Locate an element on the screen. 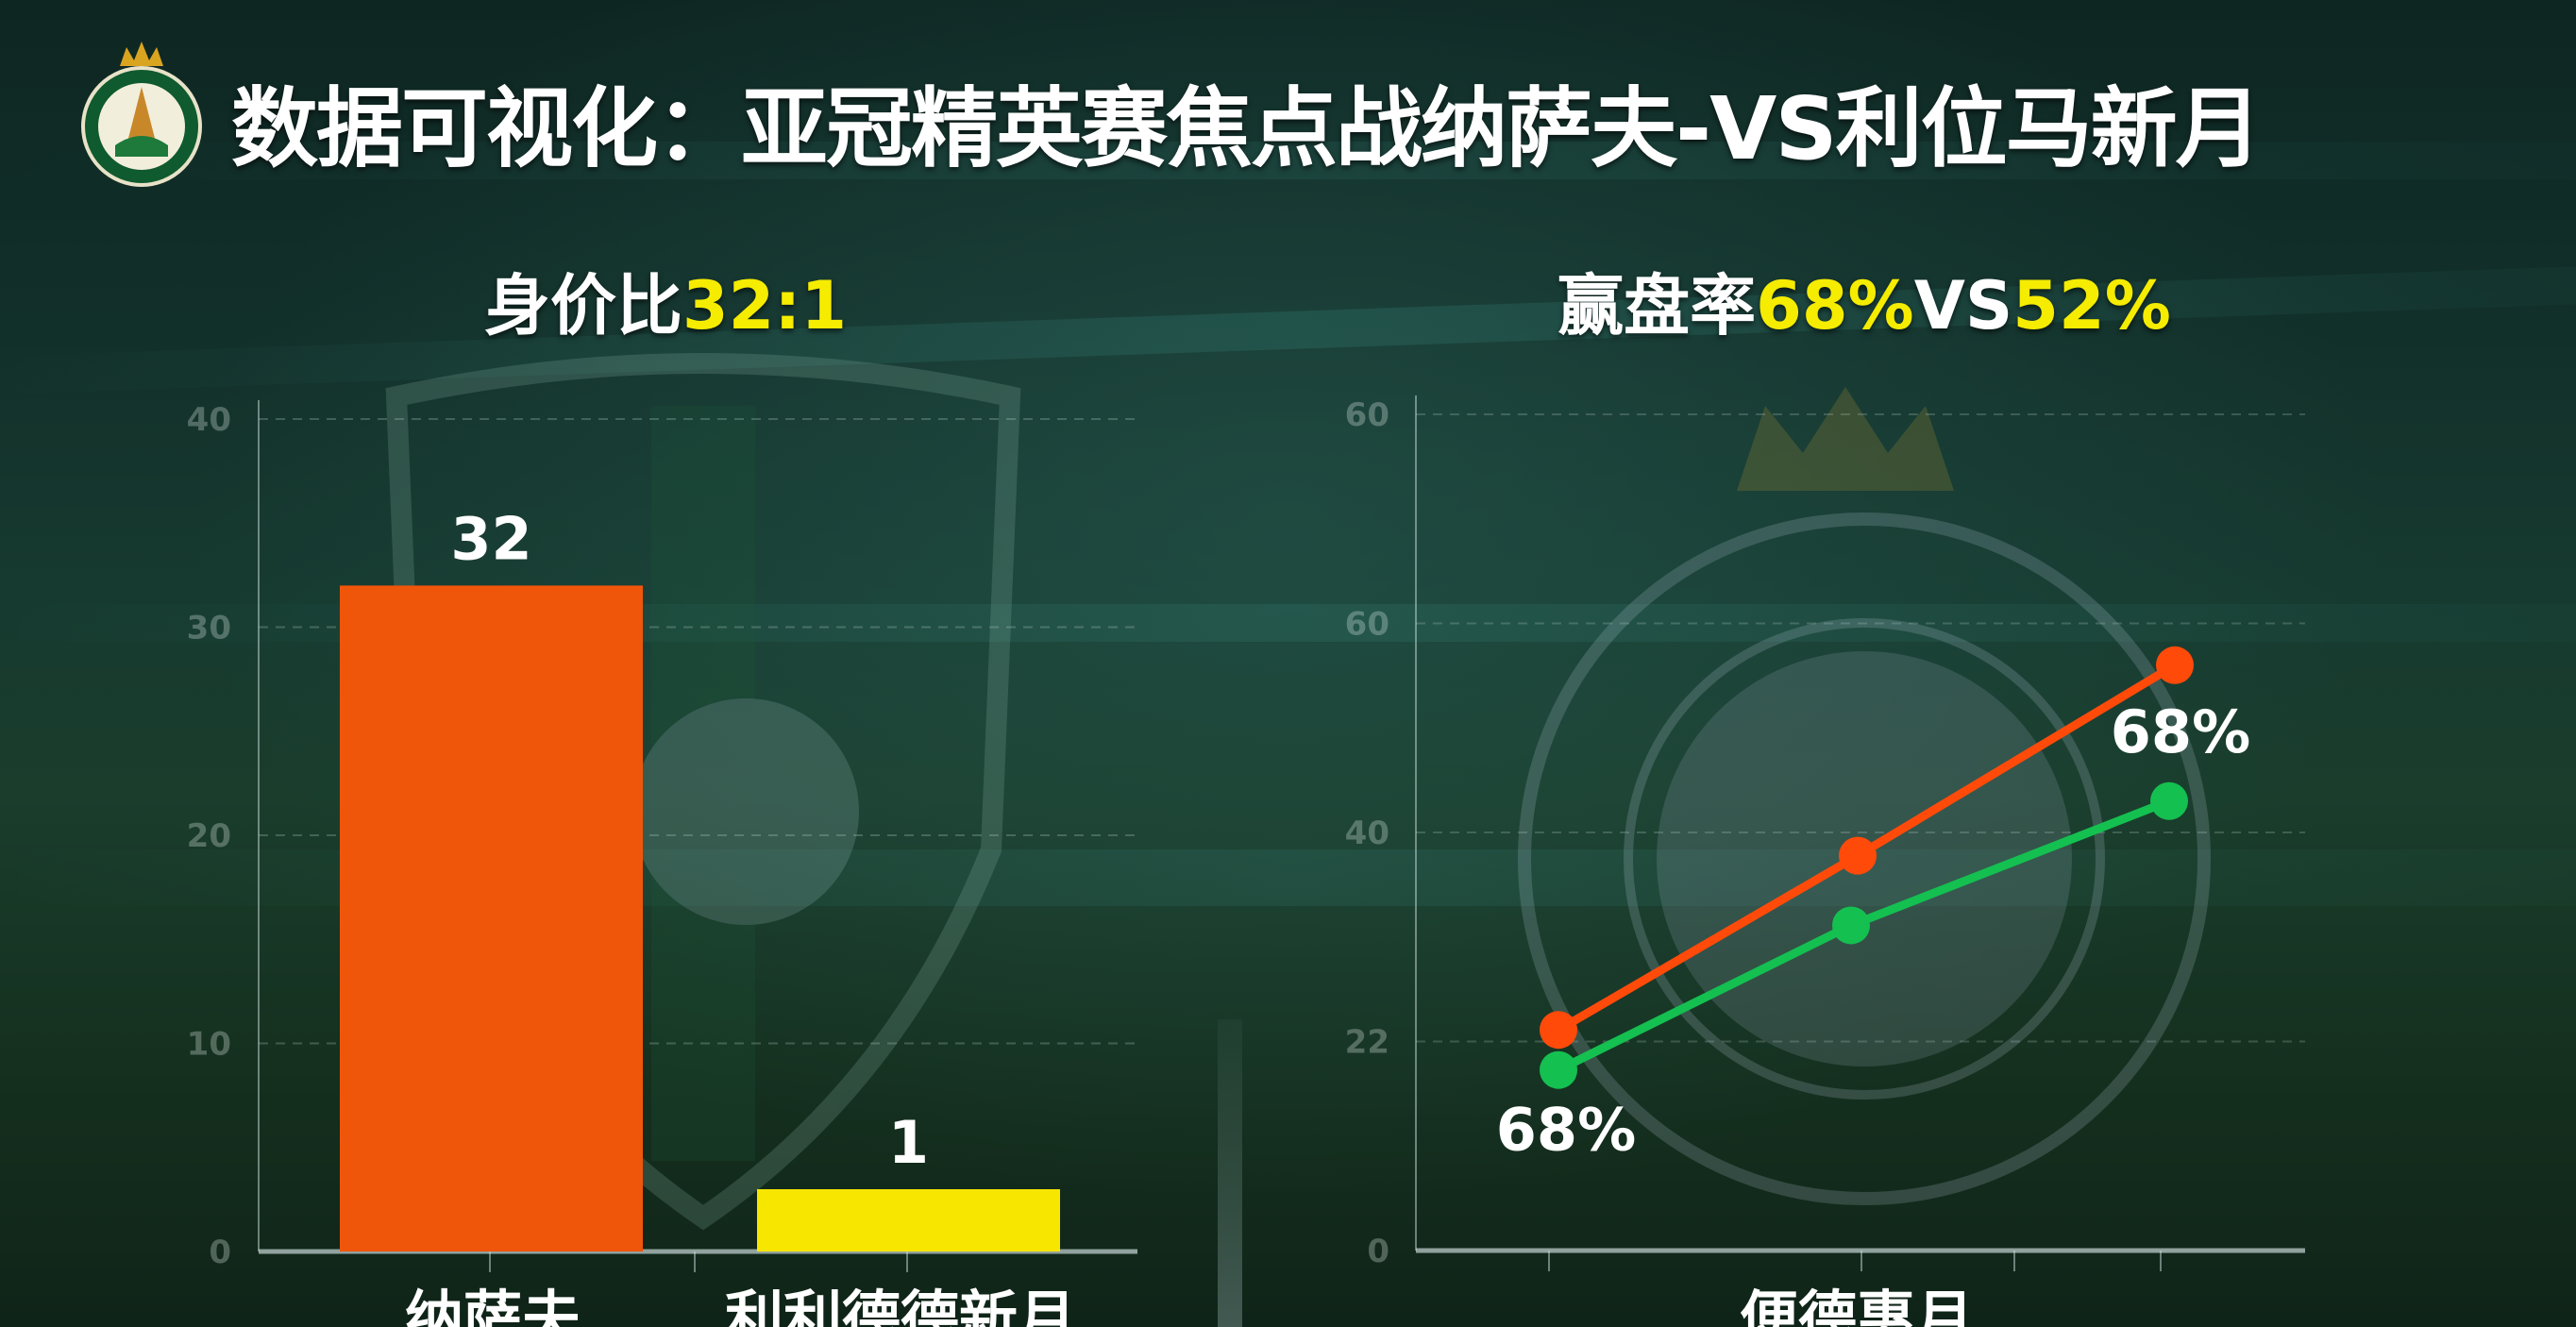 The height and width of the screenshot is (1327, 2576). x-category-label: 纳萨夫 is located at coordinates (493, 1305).